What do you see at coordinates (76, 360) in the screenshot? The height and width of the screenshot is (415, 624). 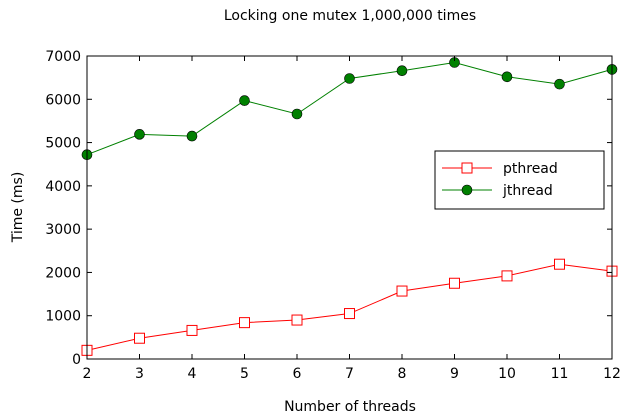 I see `y-tick-label: 0` at bounding box center [76, 360].